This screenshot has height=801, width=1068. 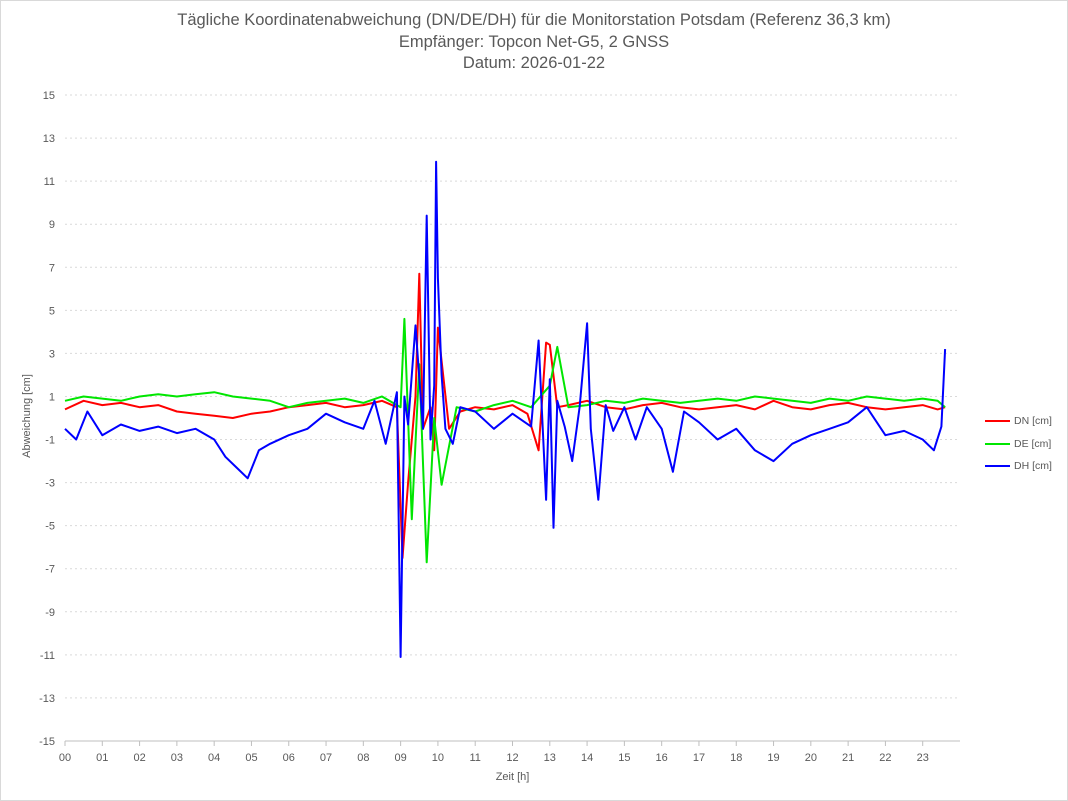 What do you see at coordinates (587, 758) in the screenshot?
I see `x-tick-label: 14` at bounding box center [587, 758].